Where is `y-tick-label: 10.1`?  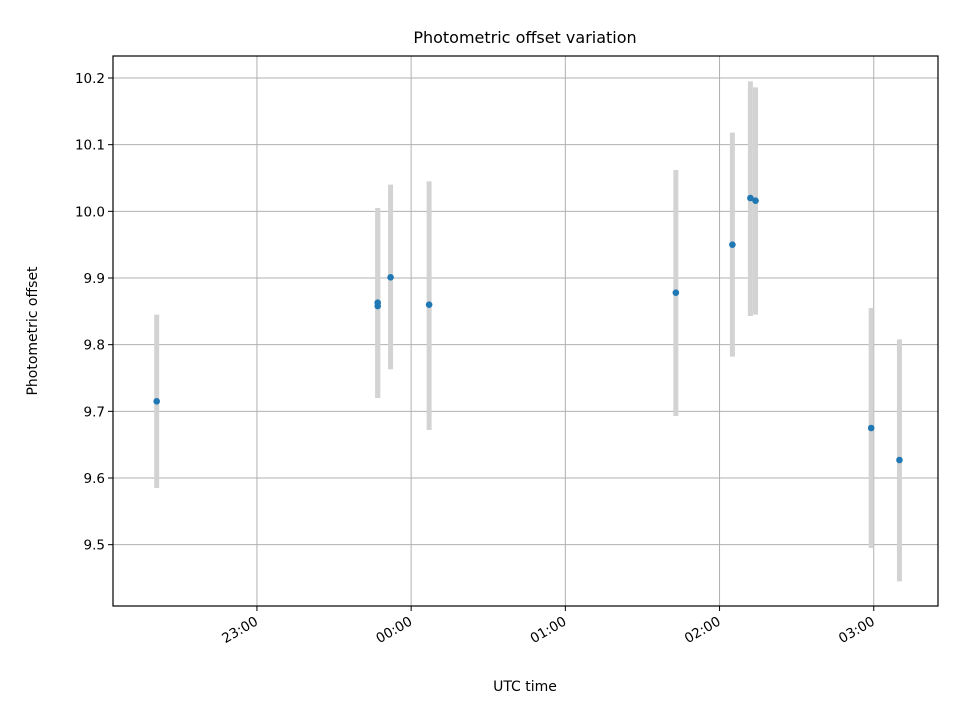
y-tick-label: 10.1 is located at coordinates (90, 146).